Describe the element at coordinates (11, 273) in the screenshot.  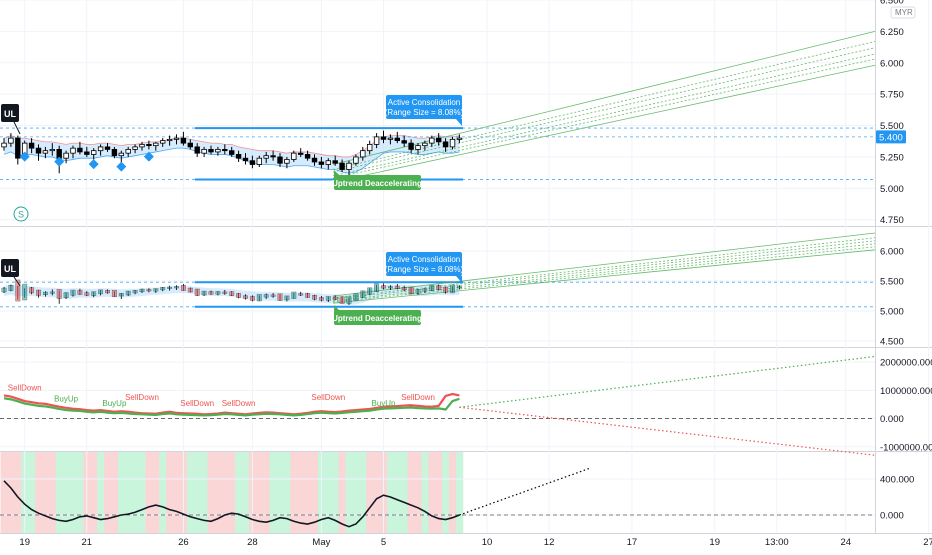
I see `ul-marker: UL` at that location.